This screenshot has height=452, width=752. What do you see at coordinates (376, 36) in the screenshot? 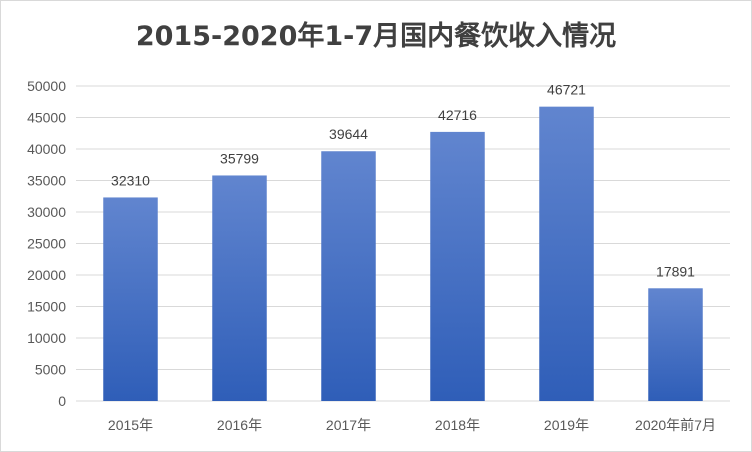
I see `chart-title: 2015-2020年1-7月国内餐饮收入情况` at bounding box center [376, 36].